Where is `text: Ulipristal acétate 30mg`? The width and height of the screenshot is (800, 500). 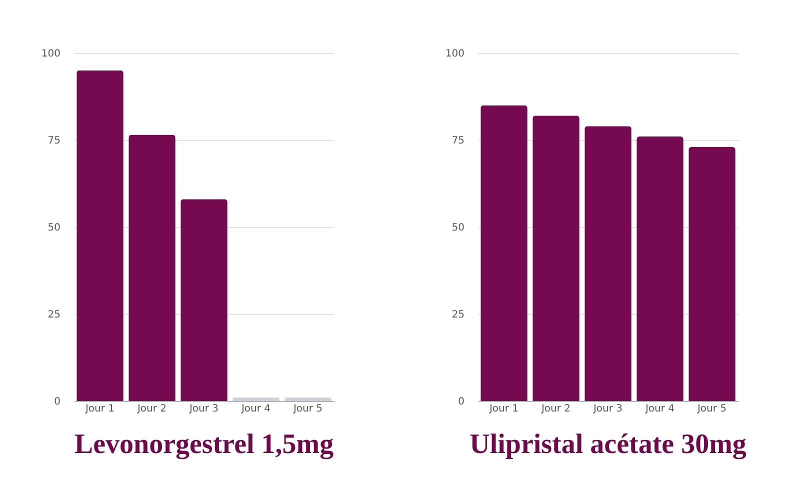
text: Ulipristal acétate 30mg is located at coordinates (608, 444).